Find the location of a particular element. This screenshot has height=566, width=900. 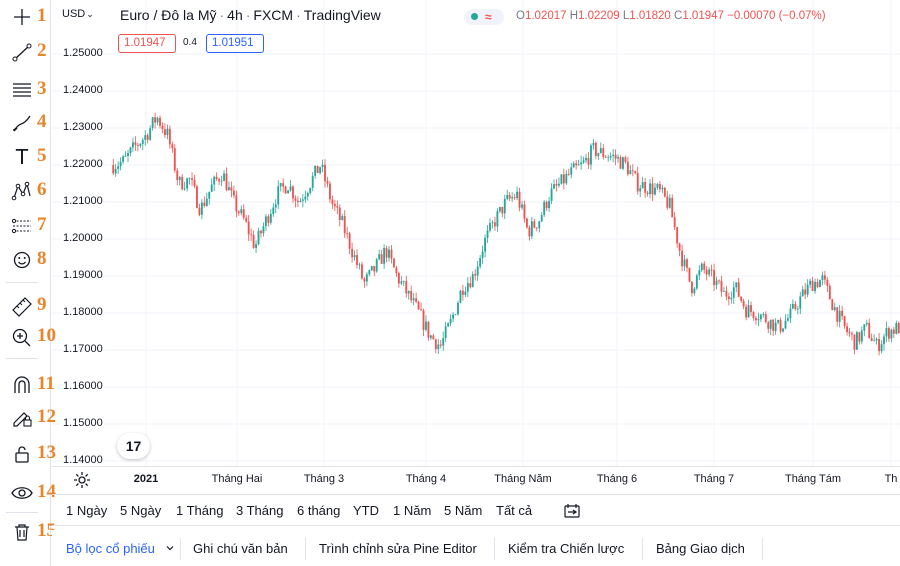

ruler-tool: 9 is located at coordinates (25, 306).